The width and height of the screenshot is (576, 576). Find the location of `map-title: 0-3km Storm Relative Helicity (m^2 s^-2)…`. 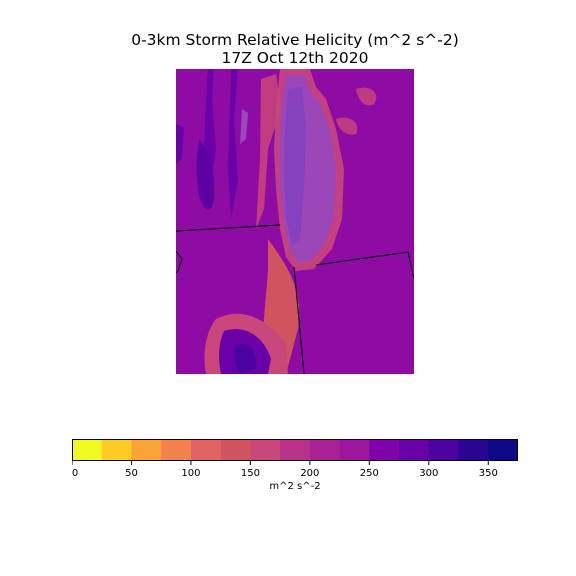

map-title: 0-3km Storm Relative Helicity (m^2 s^-2)… is located at coordinates (288, 49).